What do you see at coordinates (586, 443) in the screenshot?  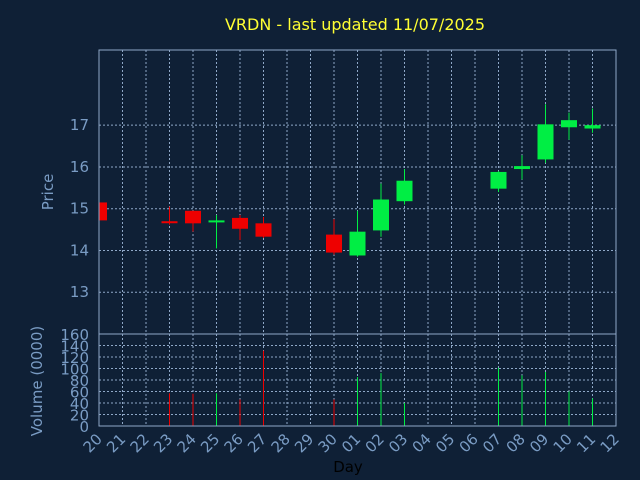 I see `x-tick-label: 11` at bounding box center [586, 443].